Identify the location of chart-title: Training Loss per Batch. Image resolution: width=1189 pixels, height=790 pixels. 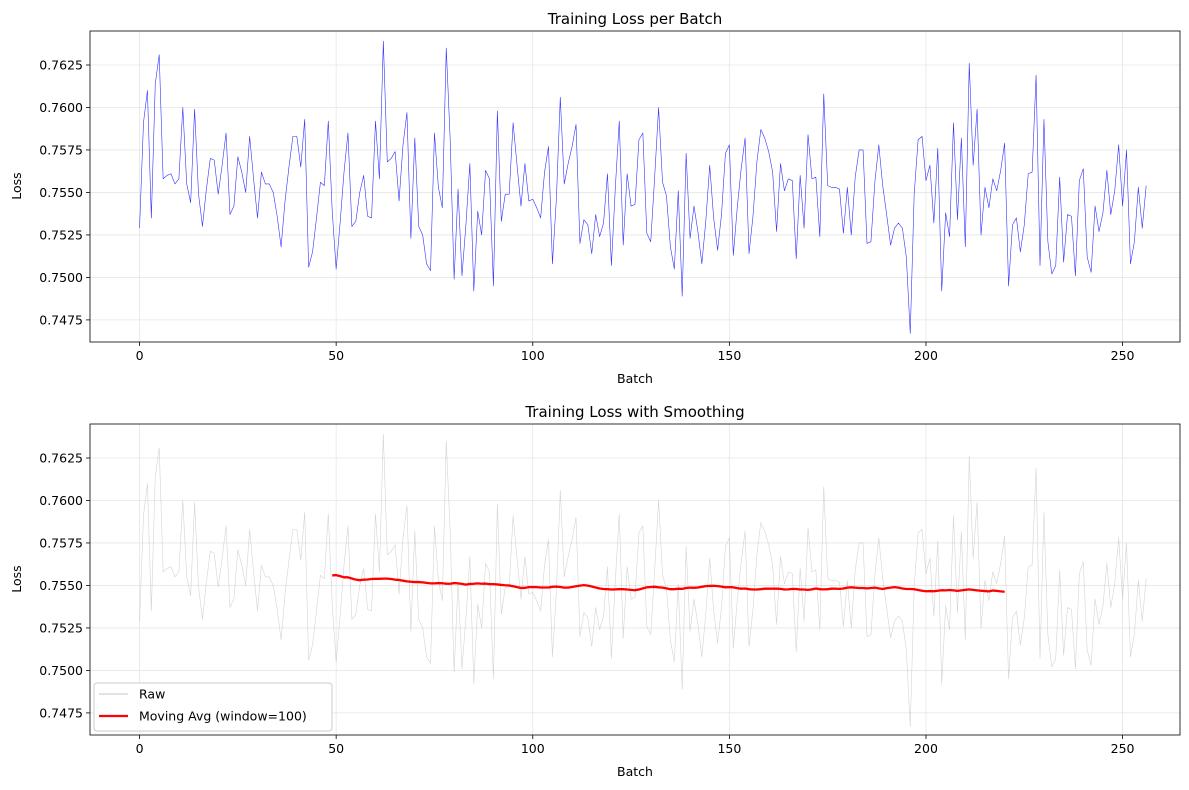
(634, 19).